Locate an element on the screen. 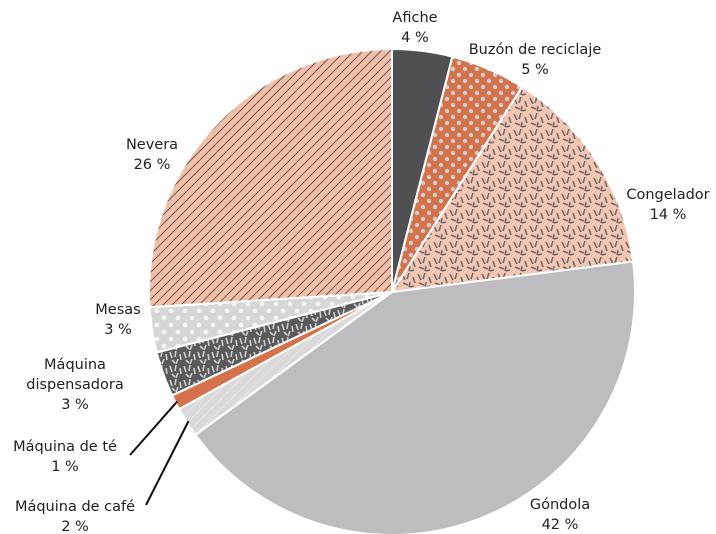 The height and width of the screenshot is (534, 716). slice-label: Máquina dispensadora 3 % is located at coordinates (75, 385).